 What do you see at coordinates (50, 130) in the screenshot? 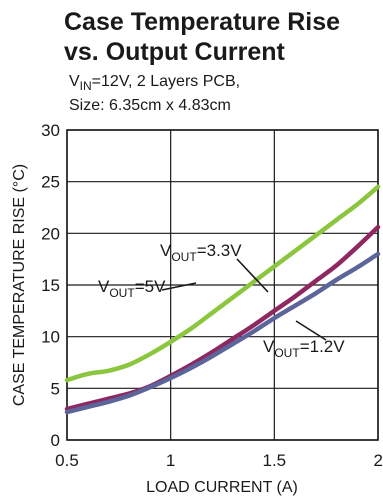
I see `y-tick-label: 30` at bounding box center [50, 130].